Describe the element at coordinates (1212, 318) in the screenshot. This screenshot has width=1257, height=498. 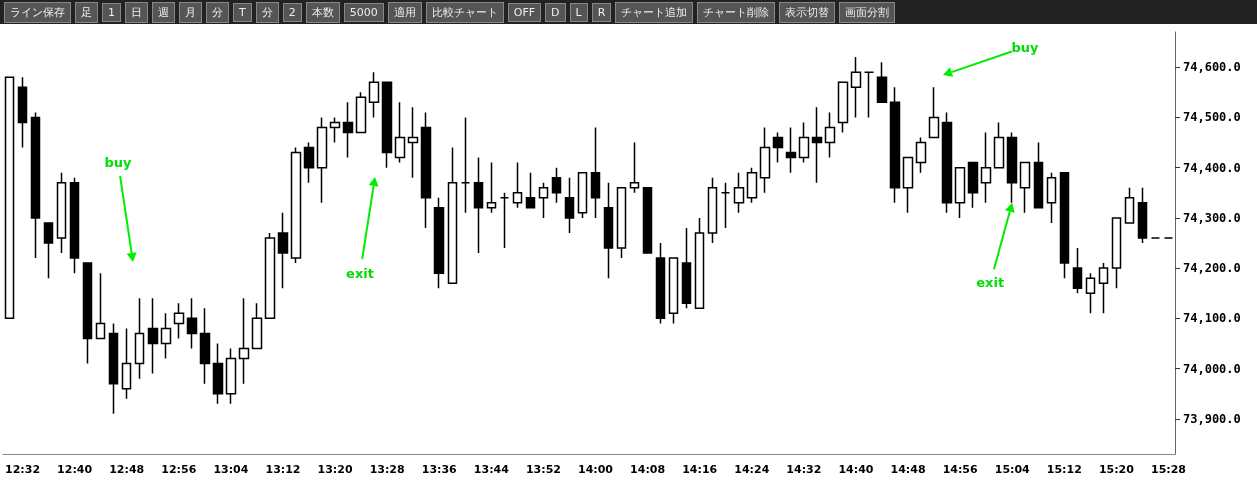
I see `y-tick-label: 74,100.0` at that location.